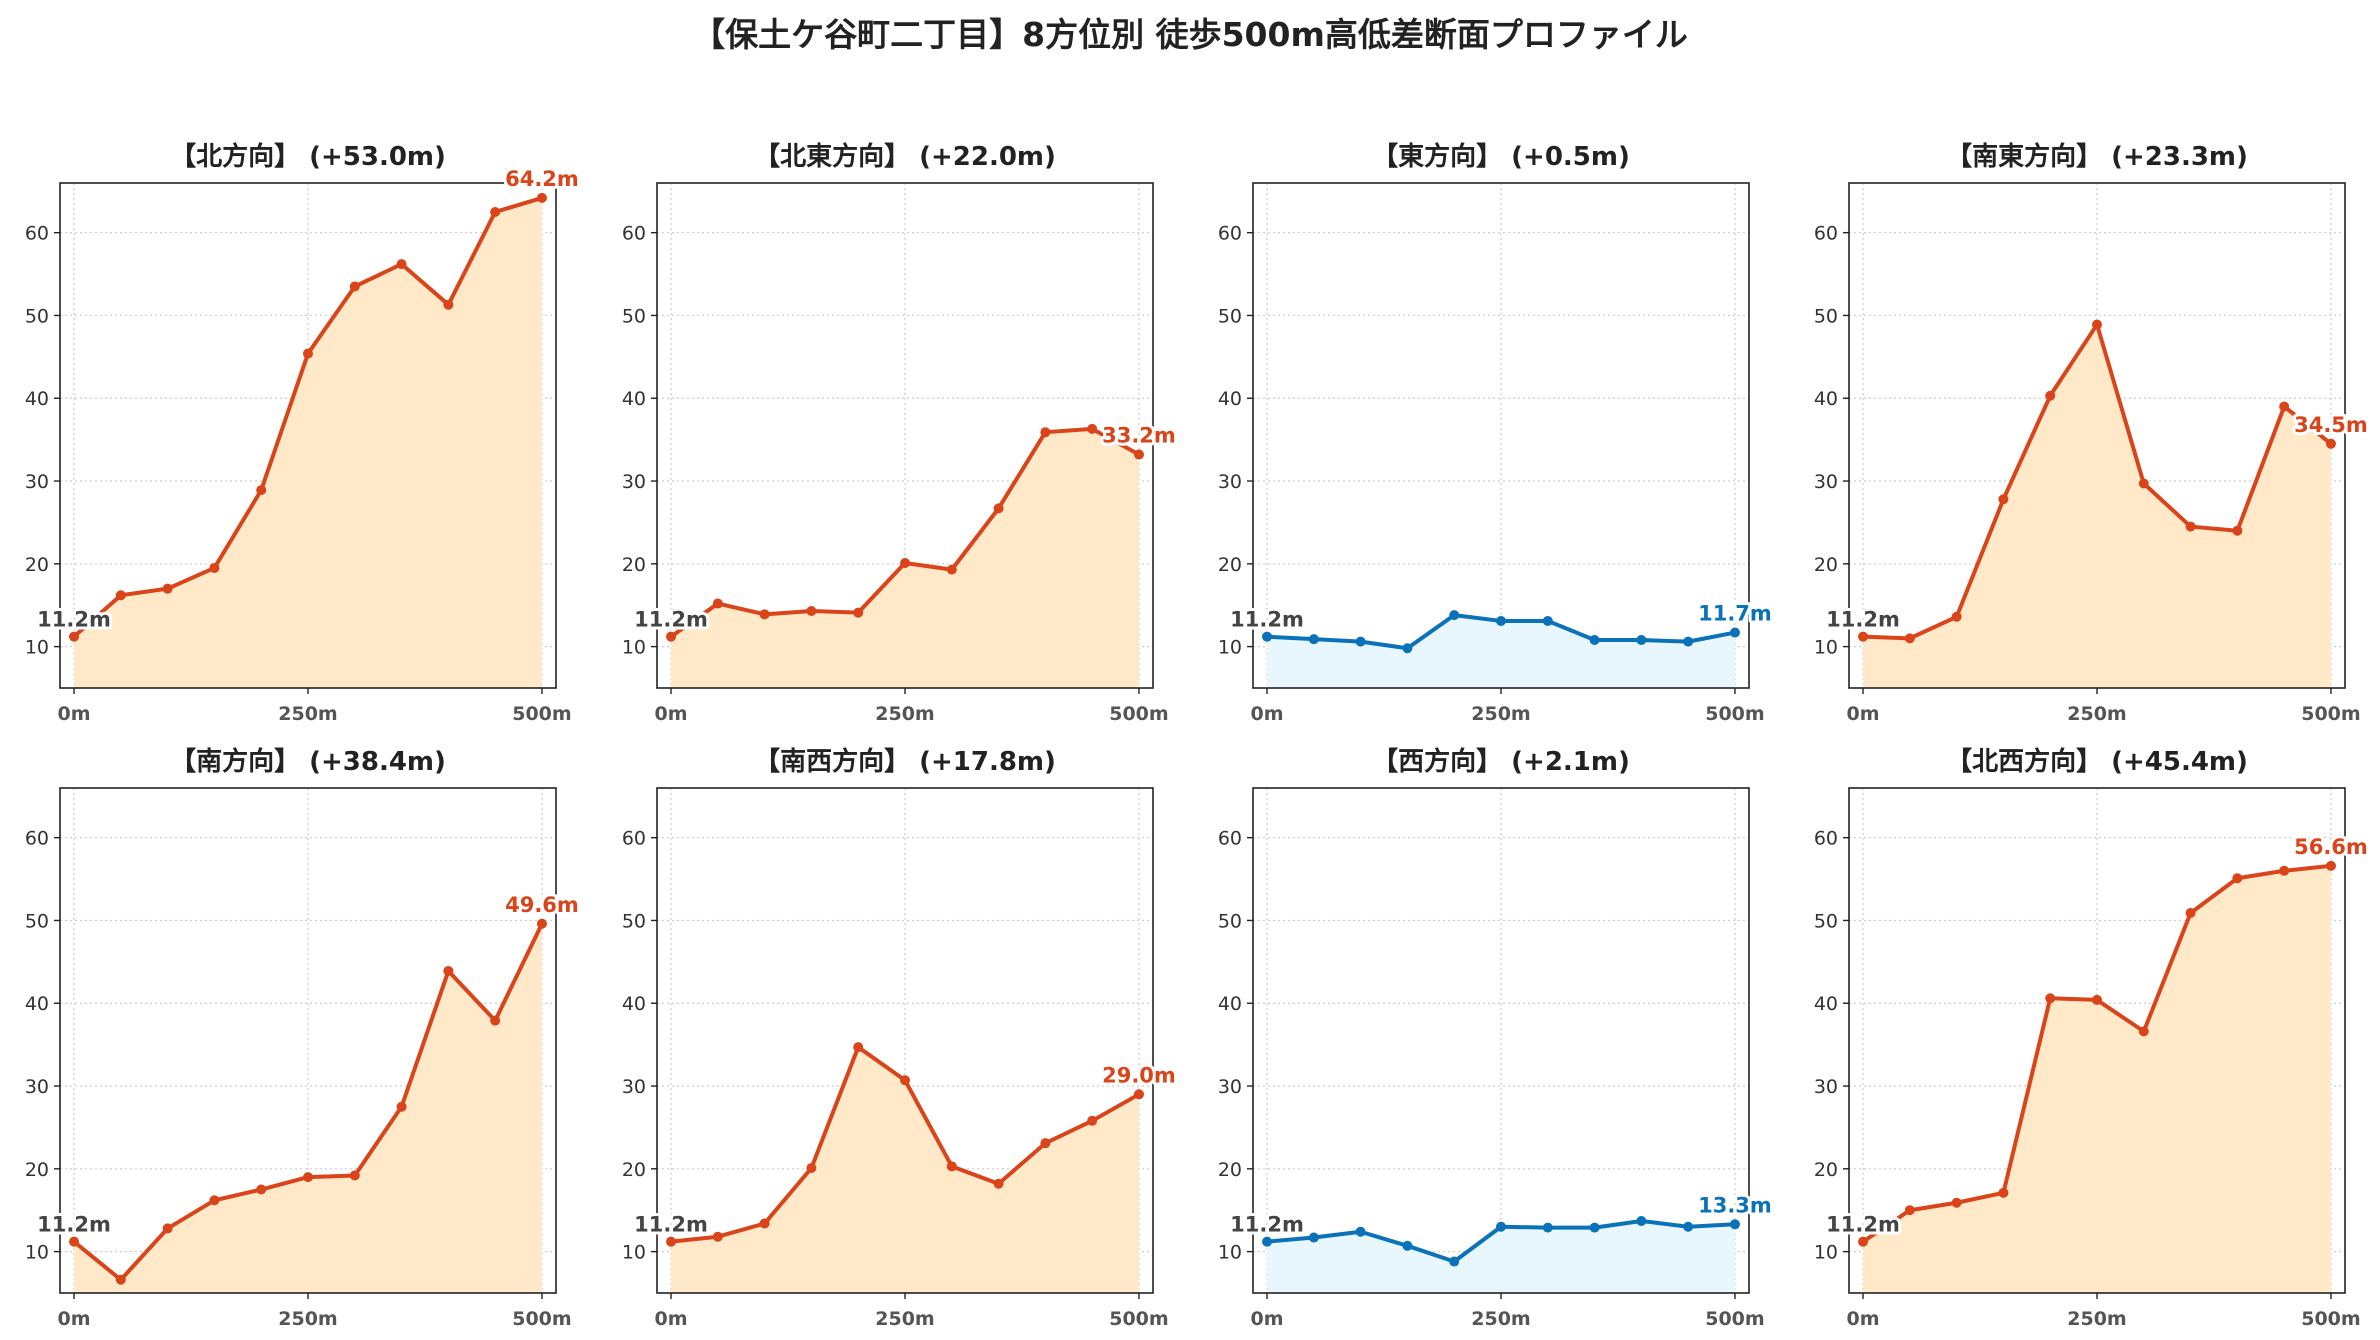  Describe the element at coordinates (2097, 156) in the screenshot. I see `panel-title: 【南東方向】 (+23.3m)` at that location.